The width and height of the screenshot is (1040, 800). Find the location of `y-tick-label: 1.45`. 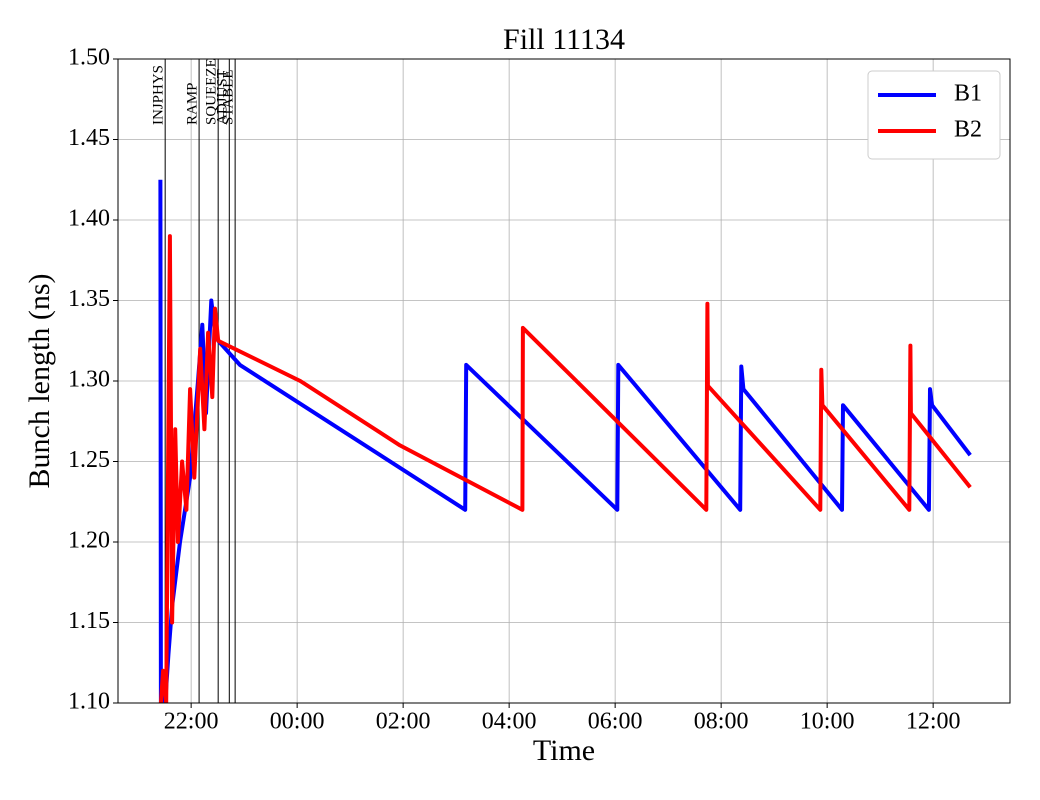

y-tick-label: 1.45 is located at coordinates (89, 138).